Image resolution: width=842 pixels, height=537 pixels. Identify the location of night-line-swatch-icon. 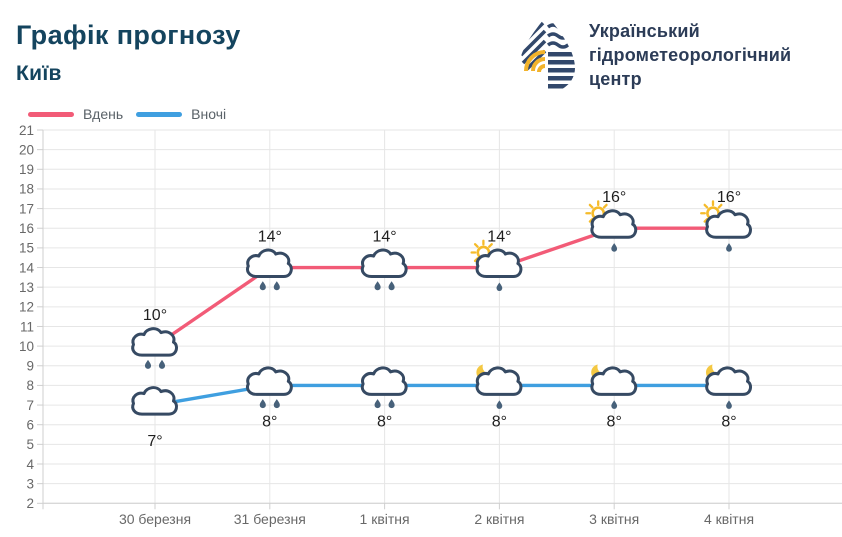
(159, 114).